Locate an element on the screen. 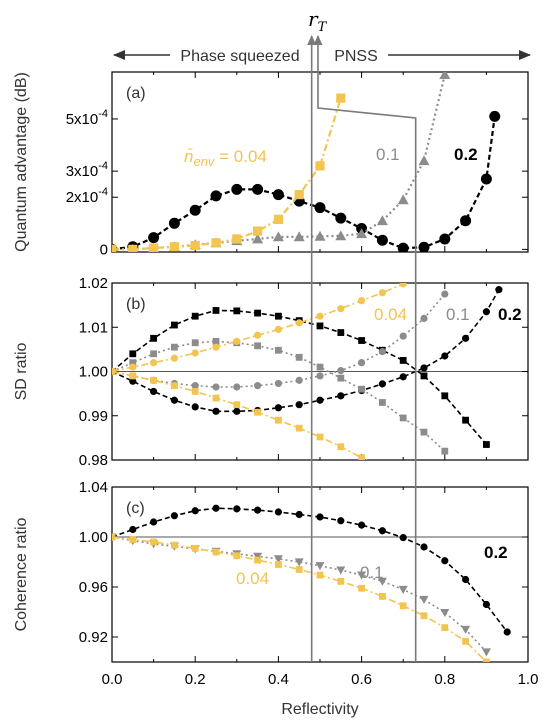 The height and width of the screenshot is (724, 547). y-tick-label: 0.98 is located at coordinates (93, 460).